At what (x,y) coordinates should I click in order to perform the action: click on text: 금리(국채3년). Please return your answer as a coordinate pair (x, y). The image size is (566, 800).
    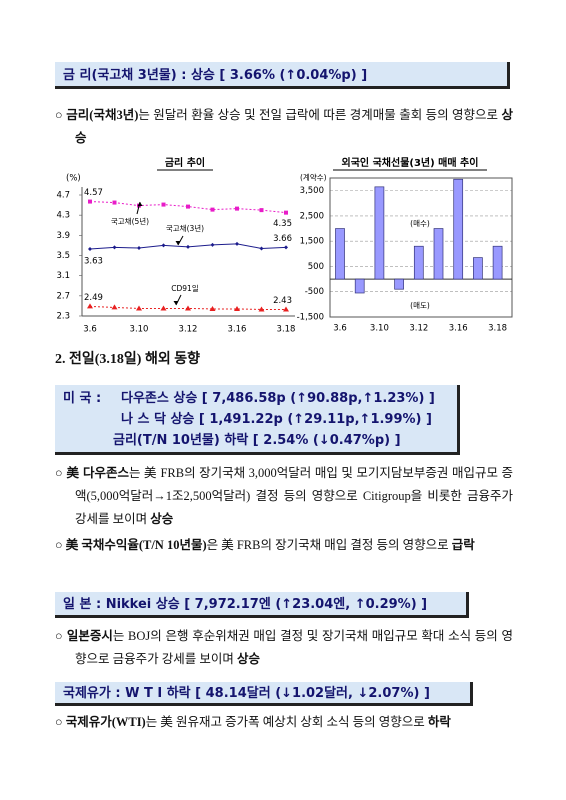
    Looking at the image, I should click on (102, 115).